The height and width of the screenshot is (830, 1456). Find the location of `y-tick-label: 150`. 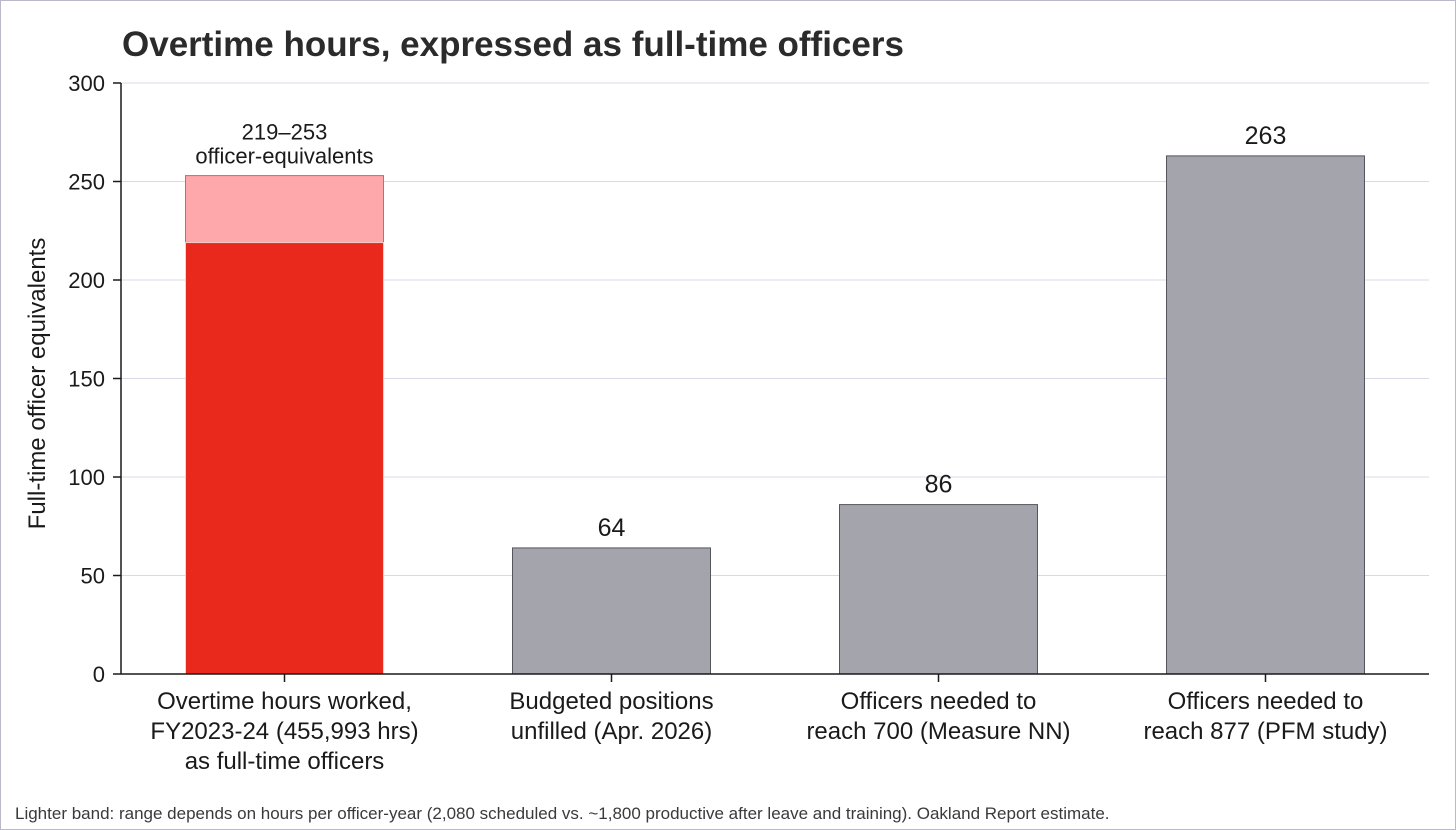

y-tick-label: 150 is located at coordinates (86, 379).